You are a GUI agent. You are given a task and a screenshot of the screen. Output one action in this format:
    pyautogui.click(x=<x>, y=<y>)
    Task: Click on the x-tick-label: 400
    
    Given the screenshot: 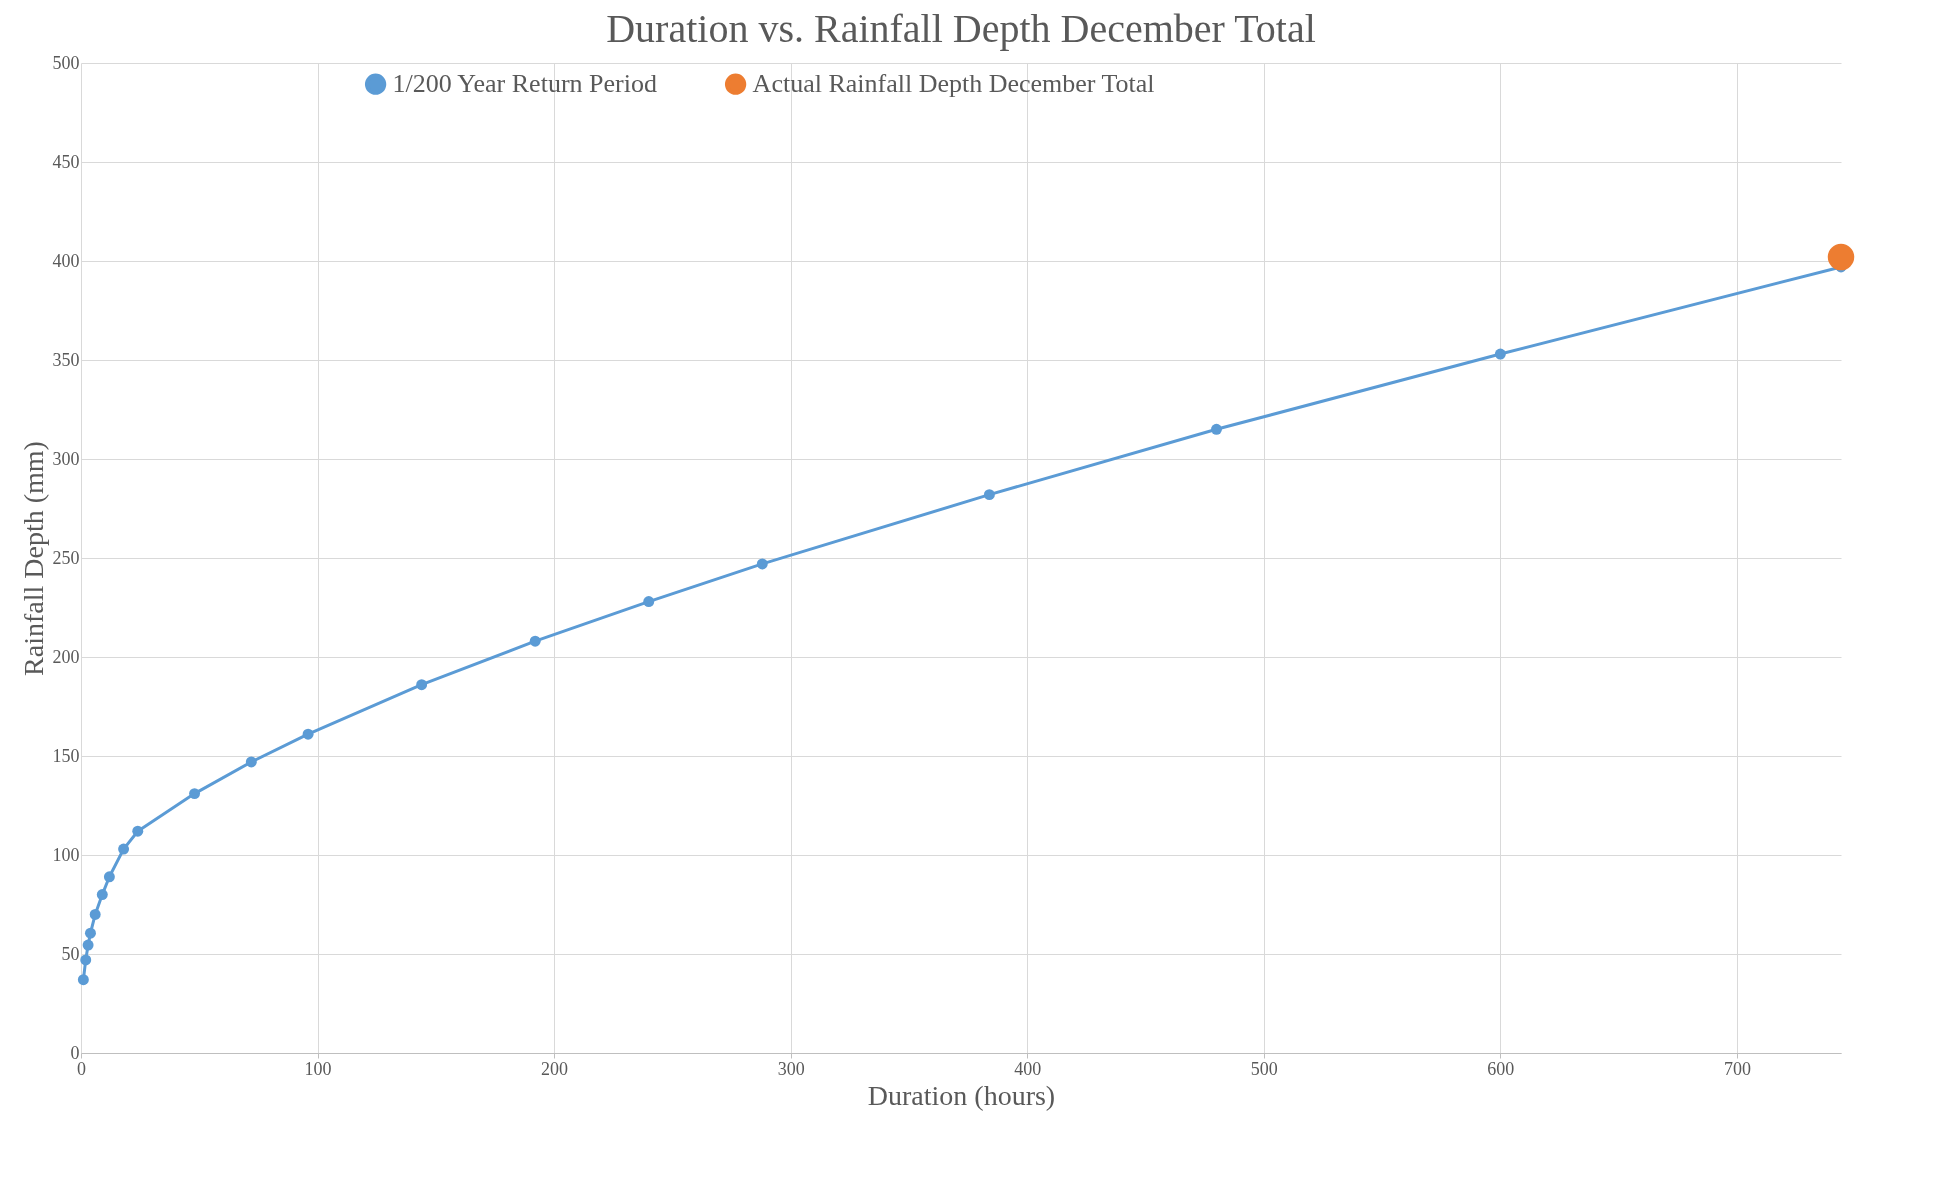 What is the action you would take?
    pyautogui.click(x=1028, y=1068)
    